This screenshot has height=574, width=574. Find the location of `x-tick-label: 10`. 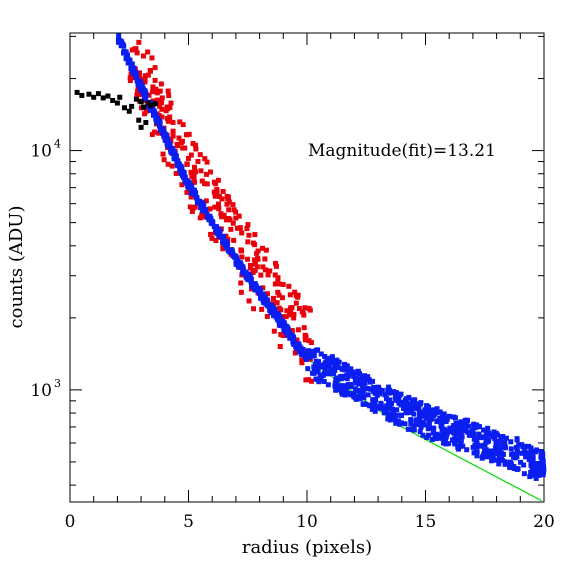

x-tick-label: 10 is located at coordinates (307, 522).